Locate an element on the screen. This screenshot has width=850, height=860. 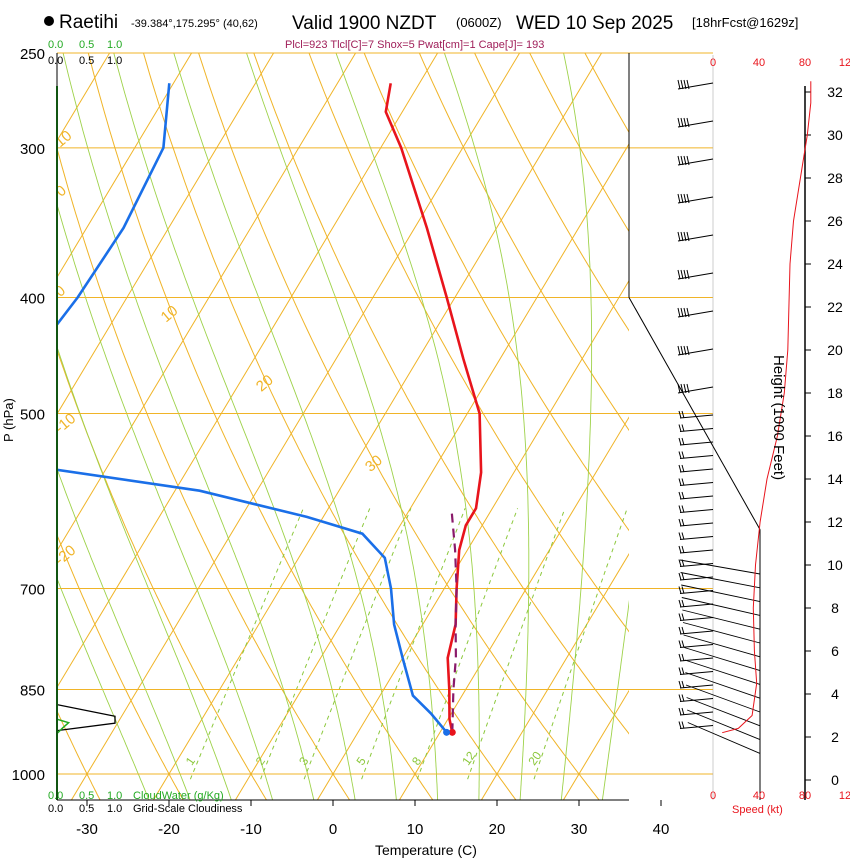
surface-dew-marker is located at coordinates (447, 732).